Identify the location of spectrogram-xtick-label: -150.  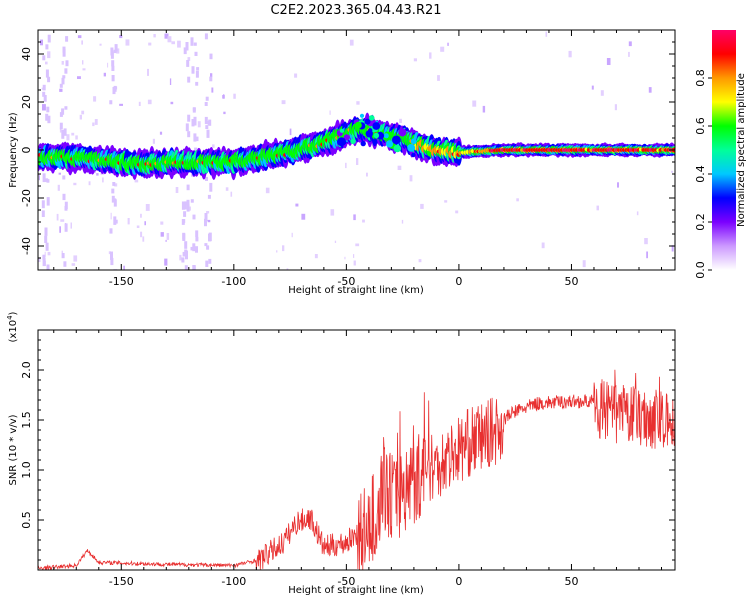
(121, 281).